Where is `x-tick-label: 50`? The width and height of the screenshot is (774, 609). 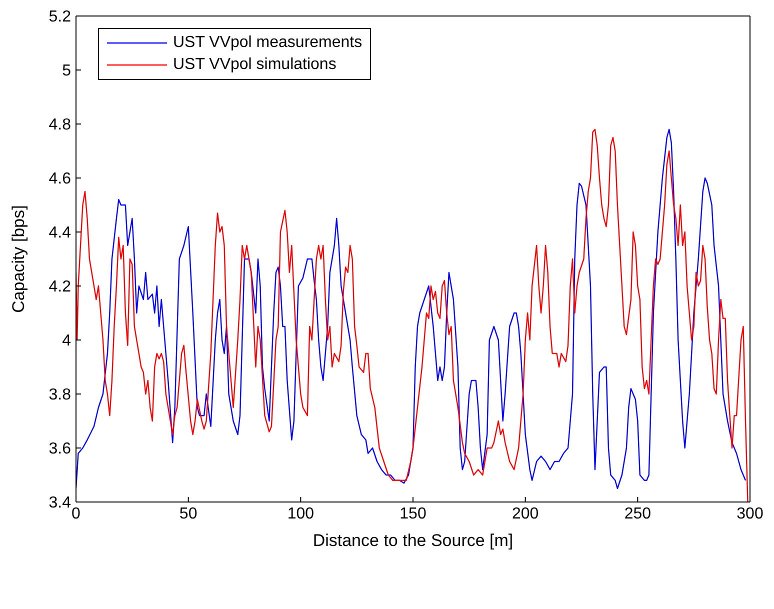
x-tick-label: 50 is located at coordinates (188, 513).